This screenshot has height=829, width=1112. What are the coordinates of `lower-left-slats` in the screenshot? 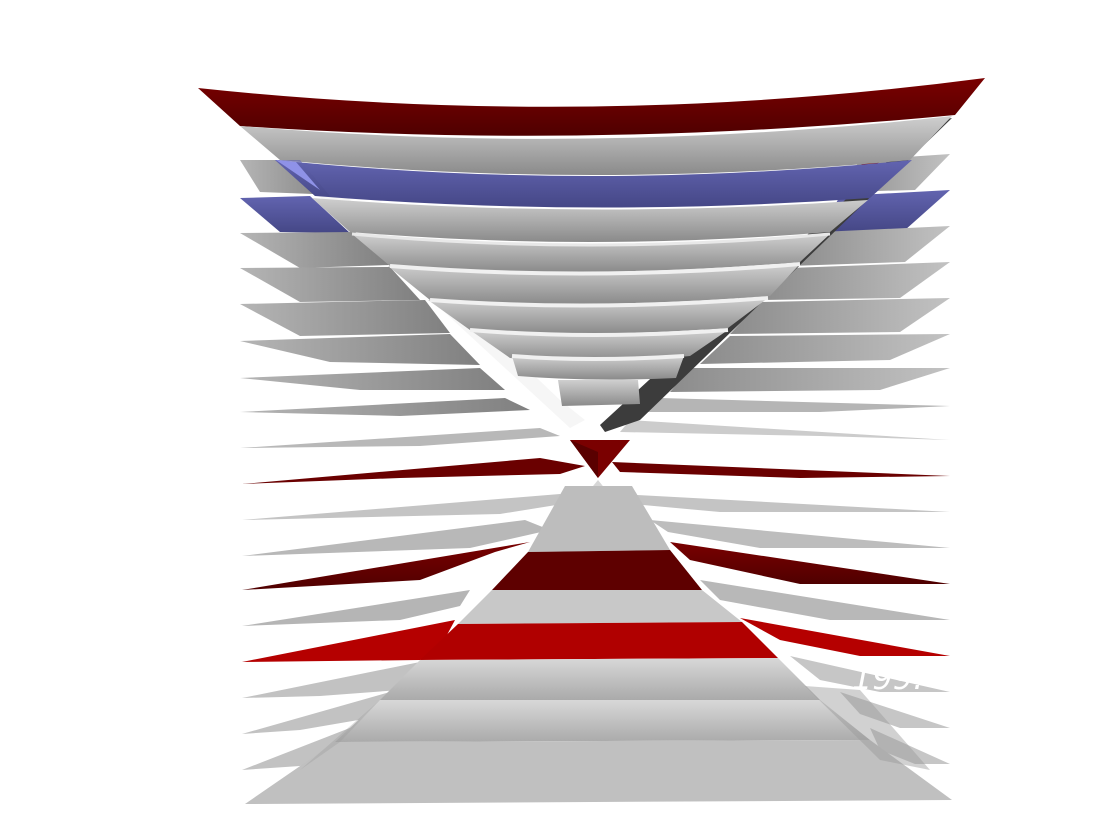 It's located at (408, 632).